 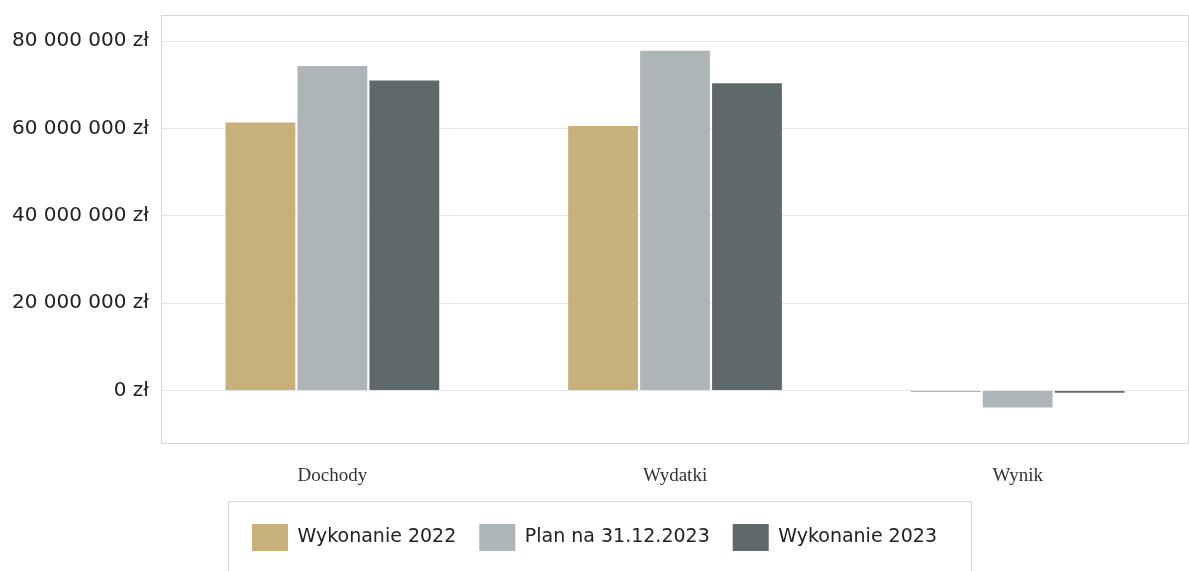 I want to click on y-tick-label: 20 000 000 zł, so click(x=80, y=301).